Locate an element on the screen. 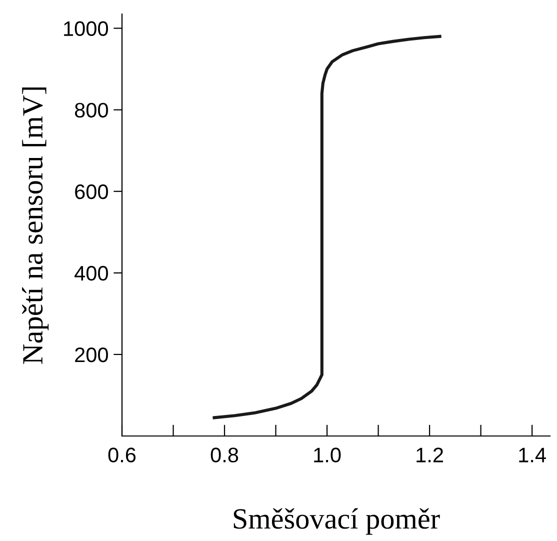  y-tick-label: 1000 is located at coordinates (86, 28).